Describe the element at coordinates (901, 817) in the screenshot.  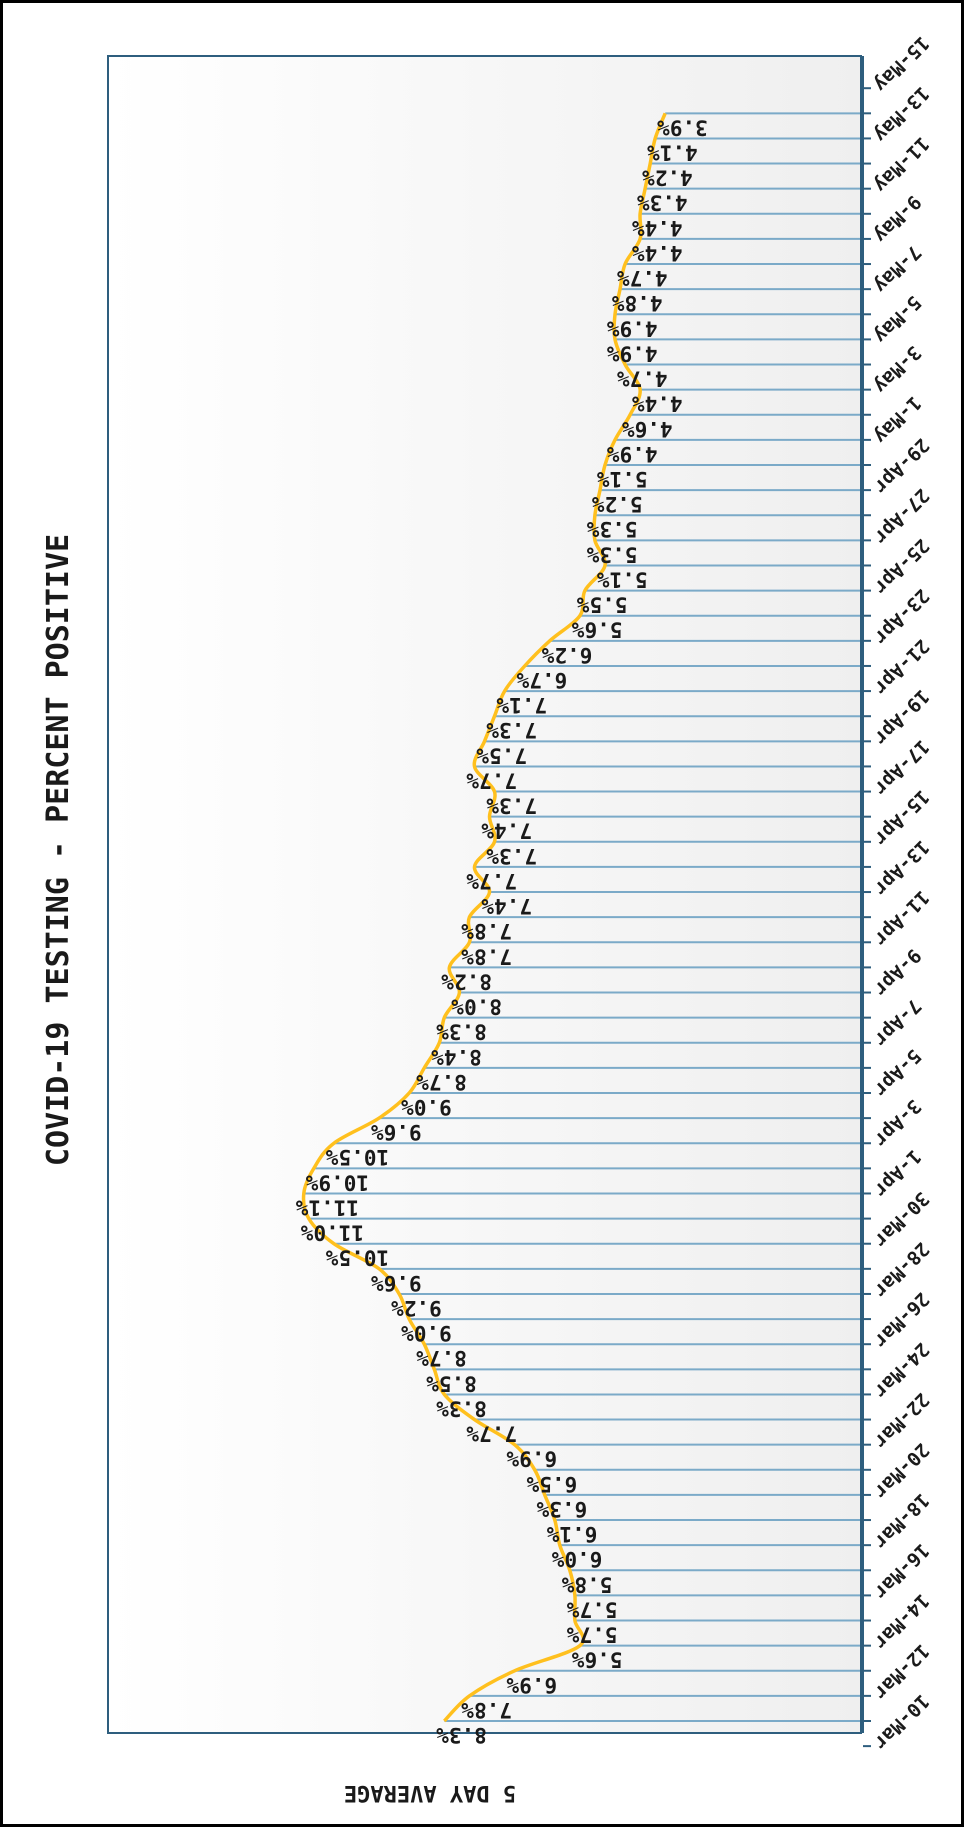
I see `x-tick-label: 15-Apr` at that location.